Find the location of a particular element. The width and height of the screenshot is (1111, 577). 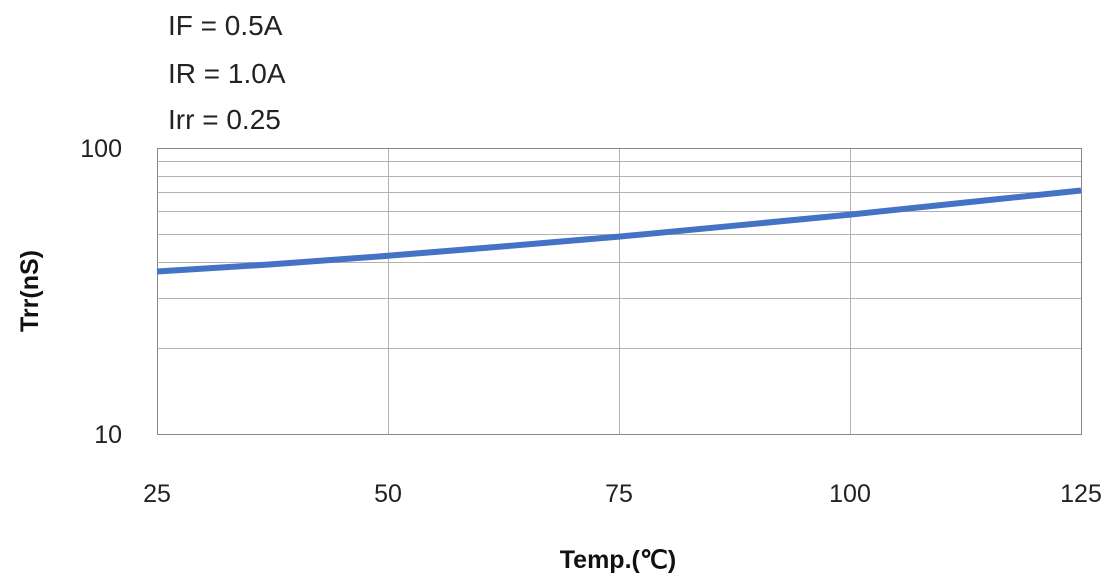

condition-irr: Irr = 0.25 is located at coordinates (224, 119).